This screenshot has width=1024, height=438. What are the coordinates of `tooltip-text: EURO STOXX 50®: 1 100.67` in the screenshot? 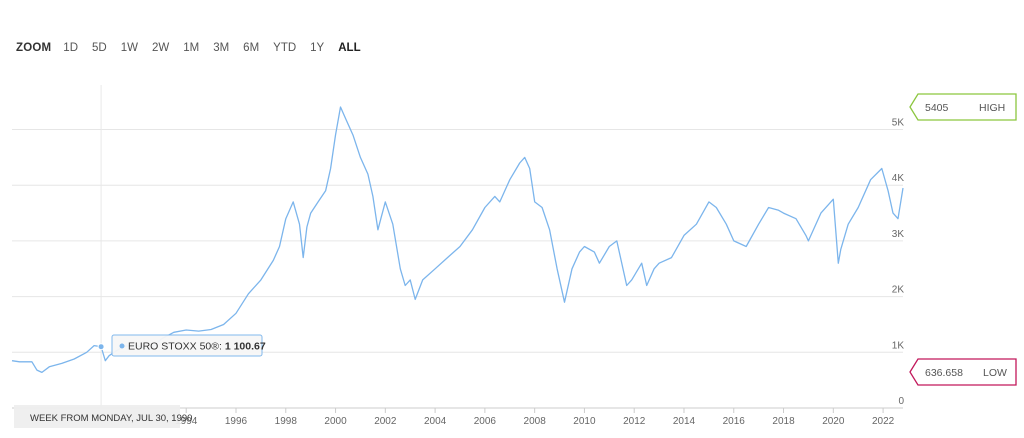 It's located at (197, 347).